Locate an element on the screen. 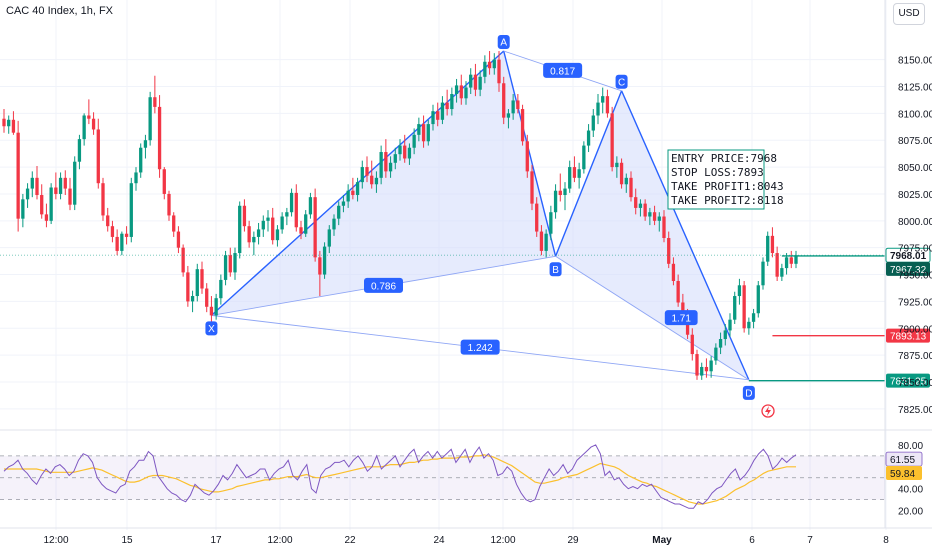 This screenshot has width=932, height=550. svg-text: B is located at coordinates (555, 270).